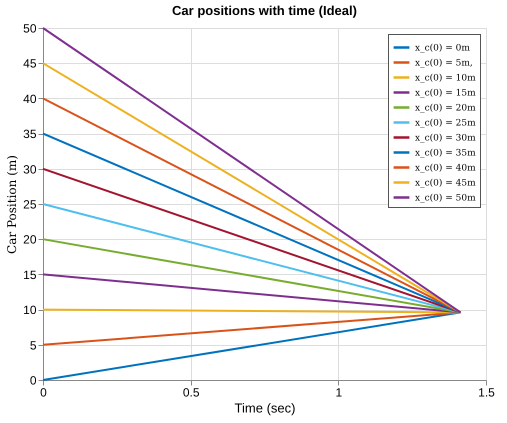 Image resolution: width=507 pixels, height=423 pixels. Describe the element at coordinates (30, 205) in the screenshot. I see `y-tick-label: 25` at that location.